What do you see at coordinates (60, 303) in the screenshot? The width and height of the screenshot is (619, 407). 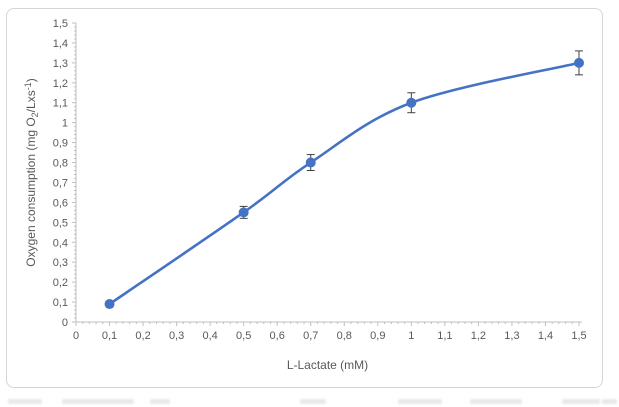 I see `y-tick-label: 0,1` at bounding box center [60, 303].